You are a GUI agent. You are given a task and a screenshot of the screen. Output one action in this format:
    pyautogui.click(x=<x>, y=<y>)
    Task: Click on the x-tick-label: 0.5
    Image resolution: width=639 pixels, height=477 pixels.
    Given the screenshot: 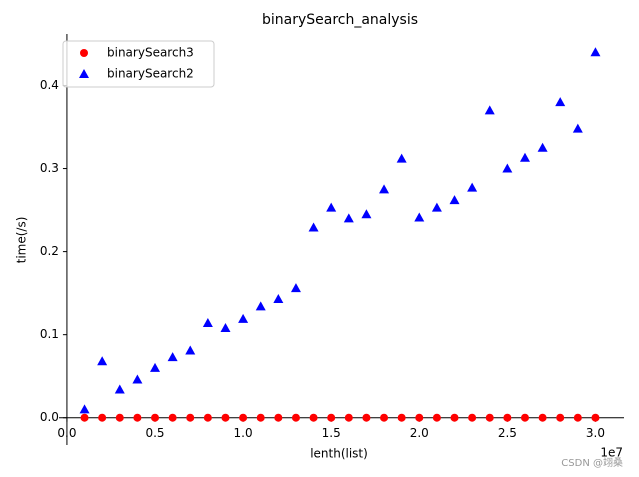 What is the action you would take?
    pyautogui.click(x=154, y=433)
    